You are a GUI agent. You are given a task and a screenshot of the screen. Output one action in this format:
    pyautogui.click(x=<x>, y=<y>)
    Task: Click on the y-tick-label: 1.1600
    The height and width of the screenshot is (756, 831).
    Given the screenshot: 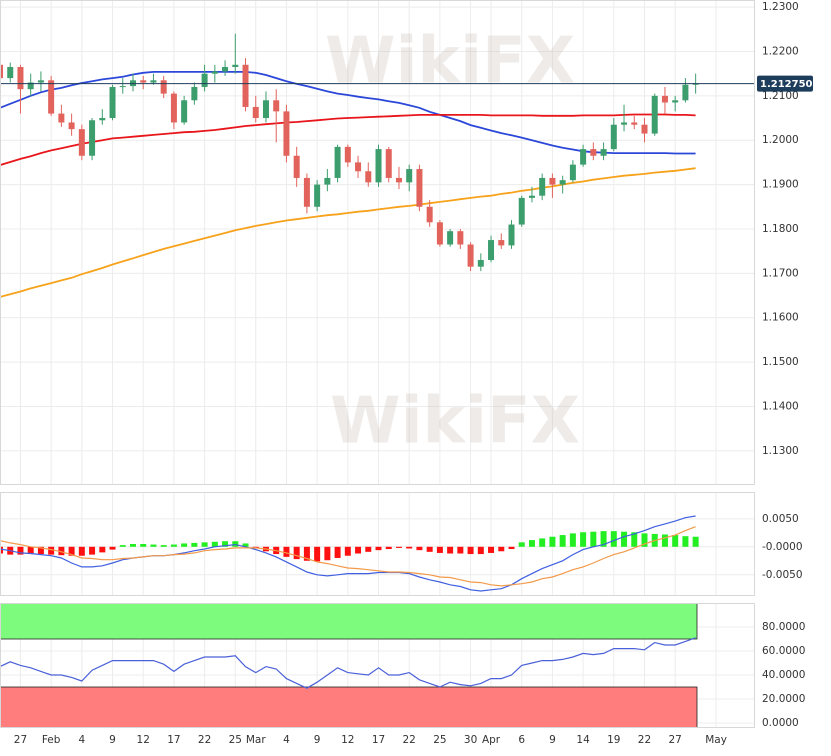 What is the action you would take?
    pyautogui.click(x=780, y=318)
    